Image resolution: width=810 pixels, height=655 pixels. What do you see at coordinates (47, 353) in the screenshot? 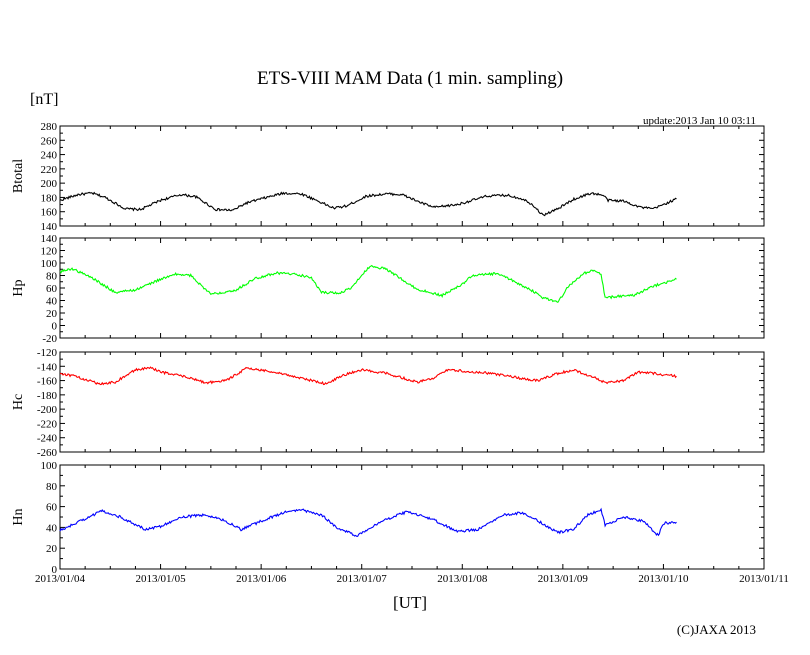
I see `y-tick-label: -120` at bounding box center [47, 353].